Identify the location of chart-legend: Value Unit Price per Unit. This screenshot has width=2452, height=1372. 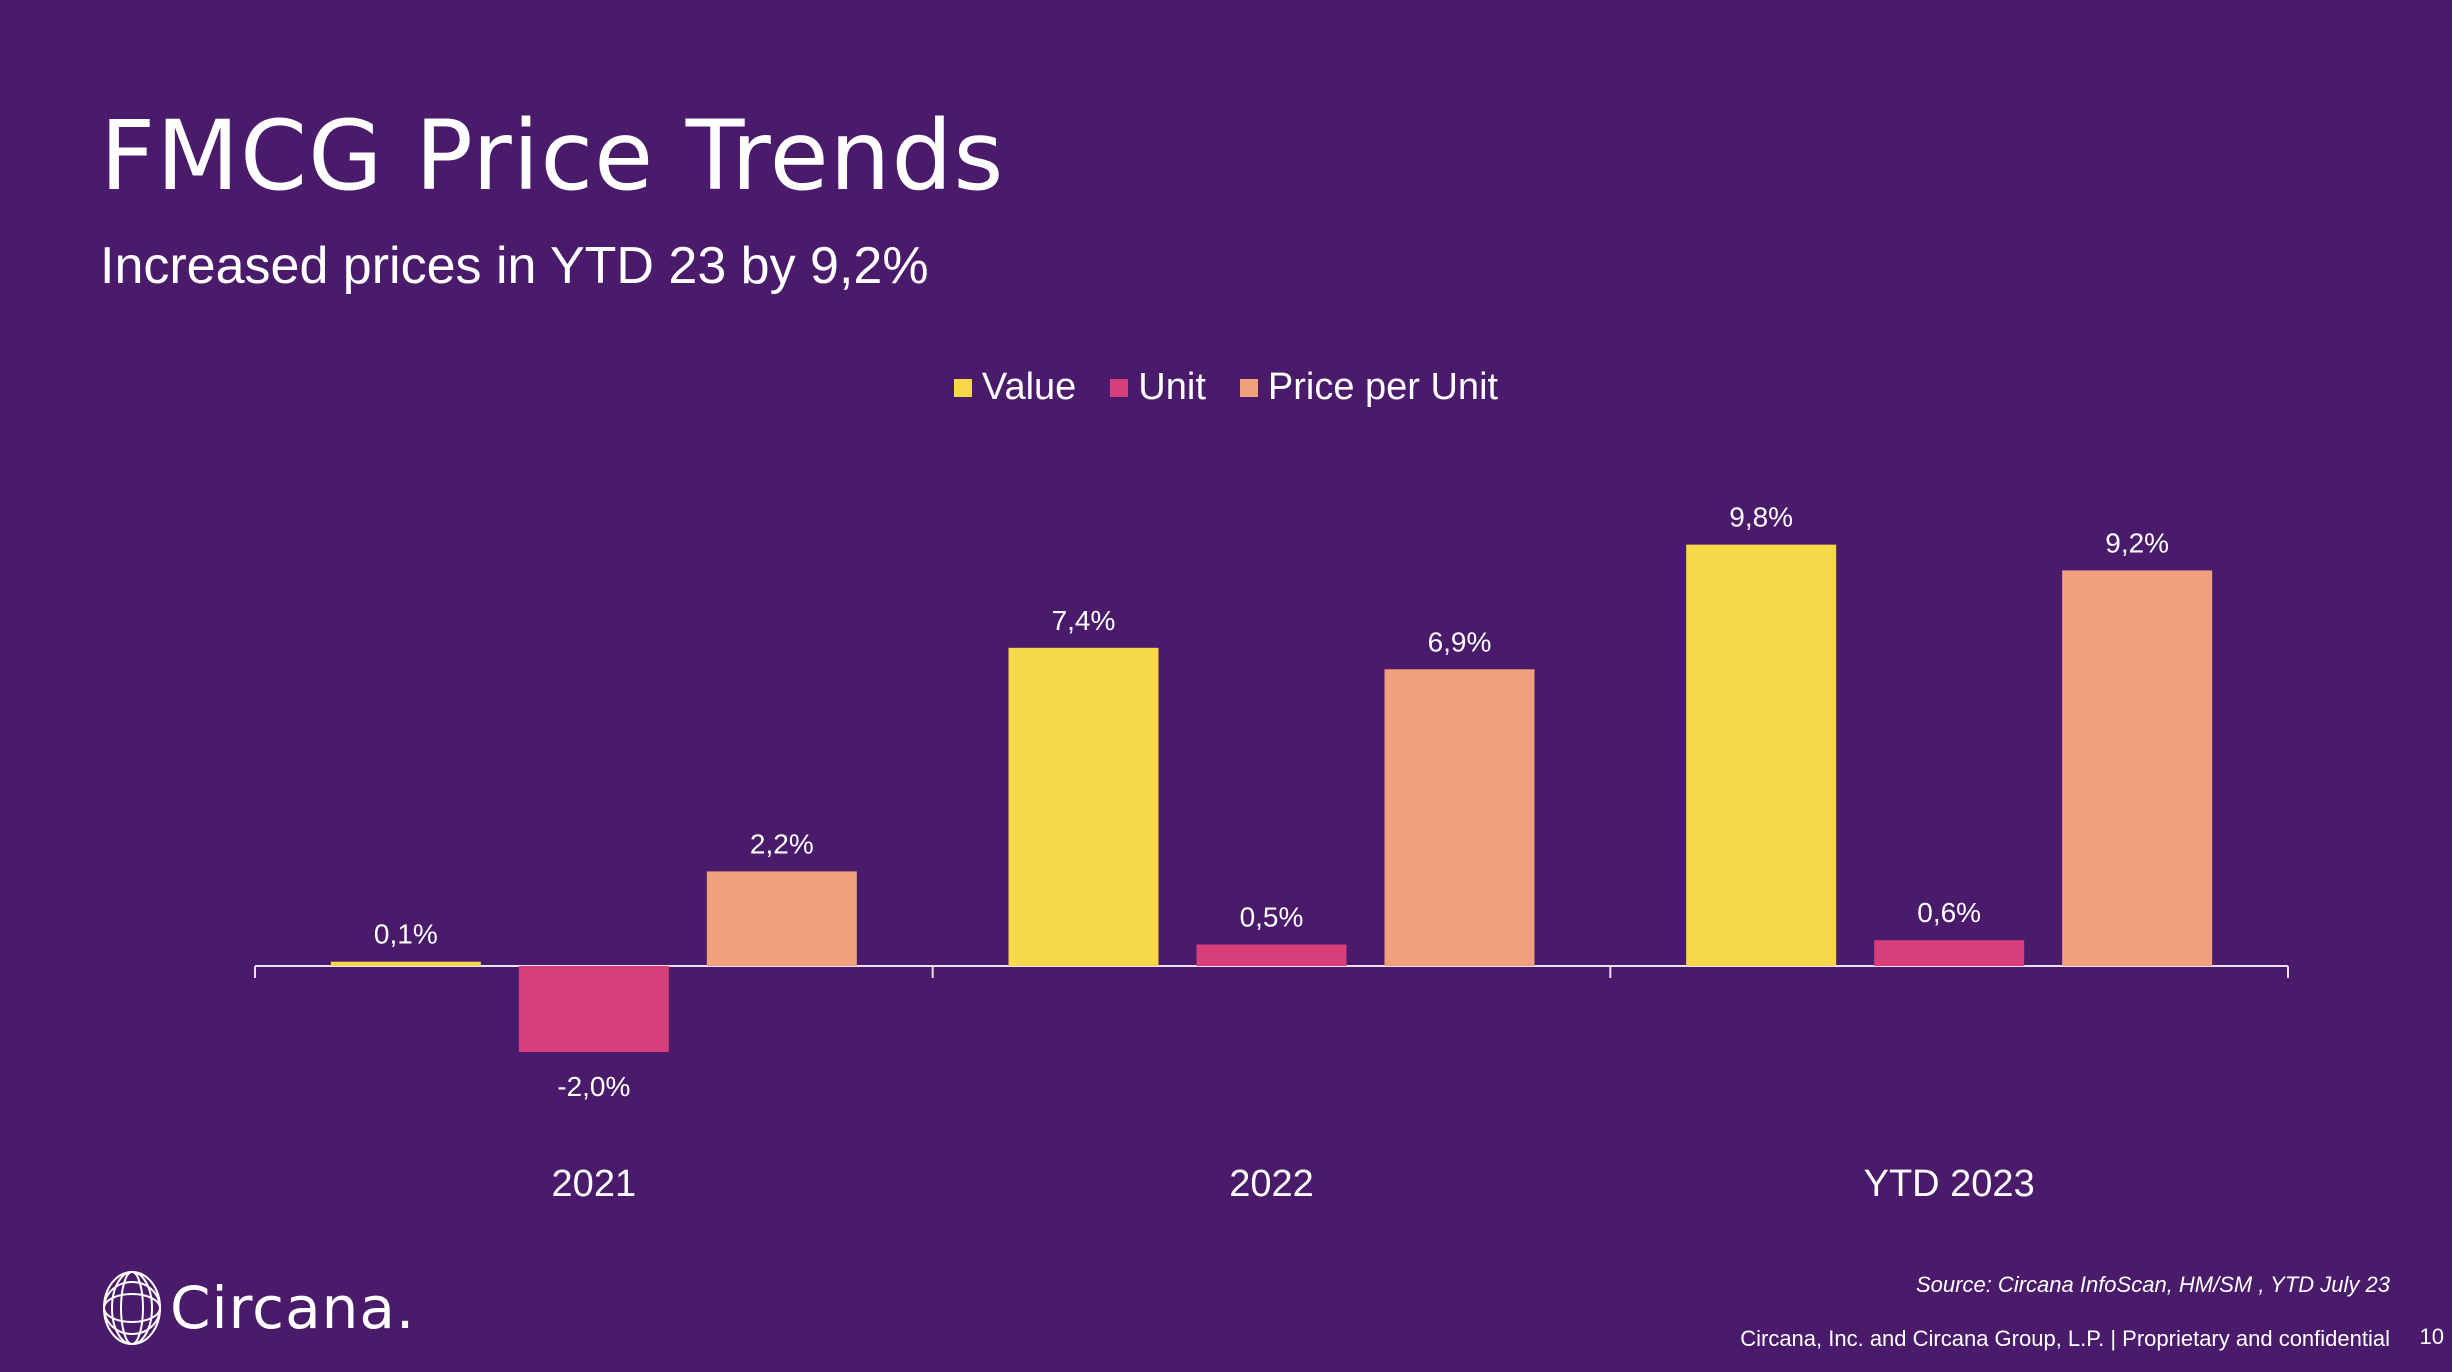
(1226, 387).